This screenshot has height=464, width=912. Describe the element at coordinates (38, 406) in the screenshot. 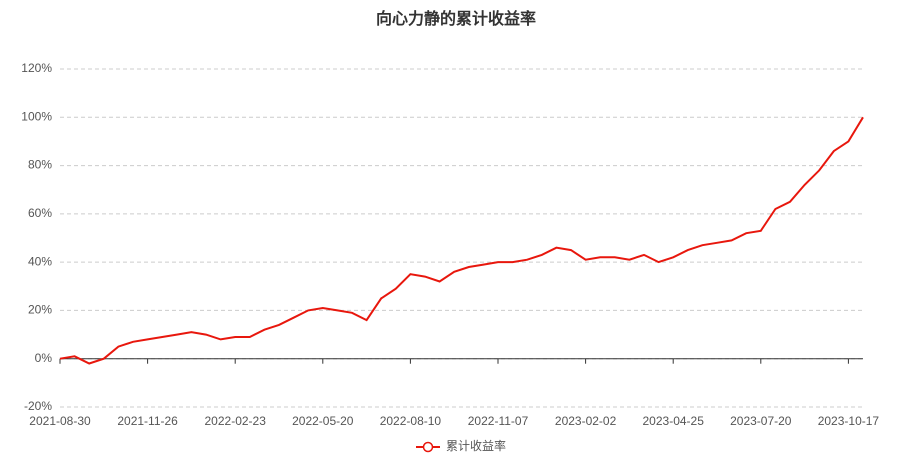

I see `y-tick-label: -20%` at that location.